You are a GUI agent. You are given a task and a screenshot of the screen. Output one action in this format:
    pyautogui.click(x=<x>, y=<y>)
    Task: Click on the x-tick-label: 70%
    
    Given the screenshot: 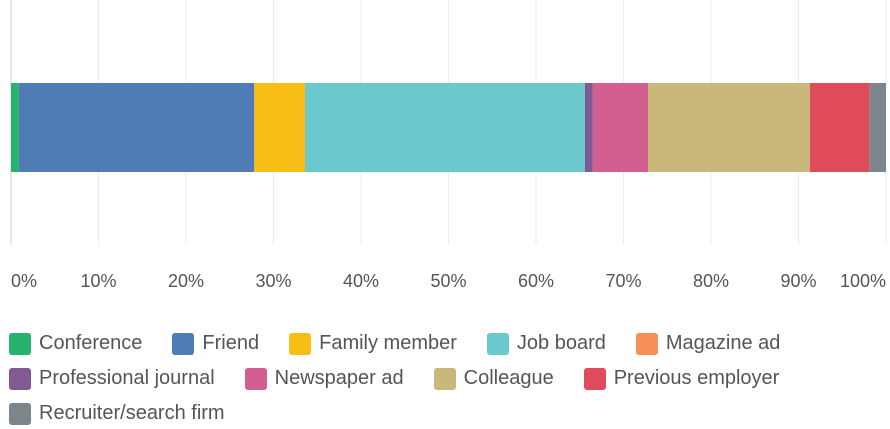 What is the action you would take?
    pyautogui.click(x=623, y=281)
    